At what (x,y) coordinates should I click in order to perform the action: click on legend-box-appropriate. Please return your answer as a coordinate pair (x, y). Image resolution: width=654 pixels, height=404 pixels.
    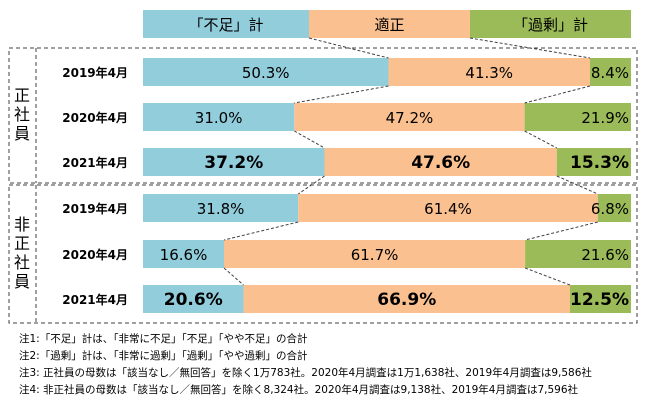
    Looking at the image, I should click on (389, 24).